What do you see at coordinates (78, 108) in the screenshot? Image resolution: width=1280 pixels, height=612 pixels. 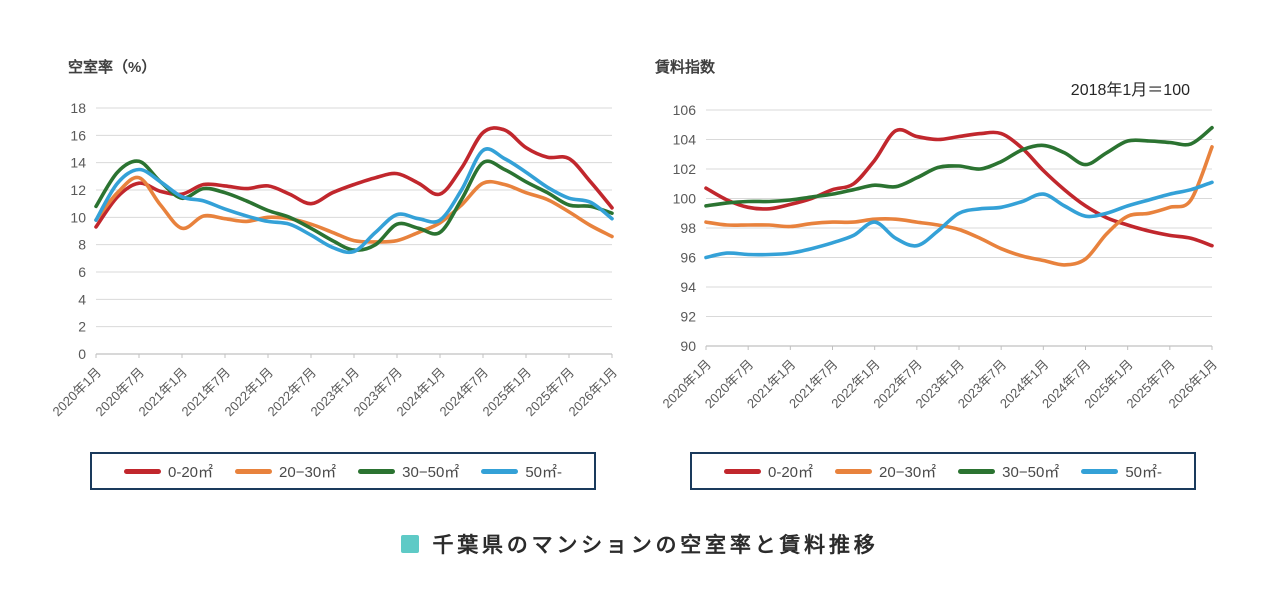 I see `y-axis-tick-label: 18` at bounding box center [78, 108].